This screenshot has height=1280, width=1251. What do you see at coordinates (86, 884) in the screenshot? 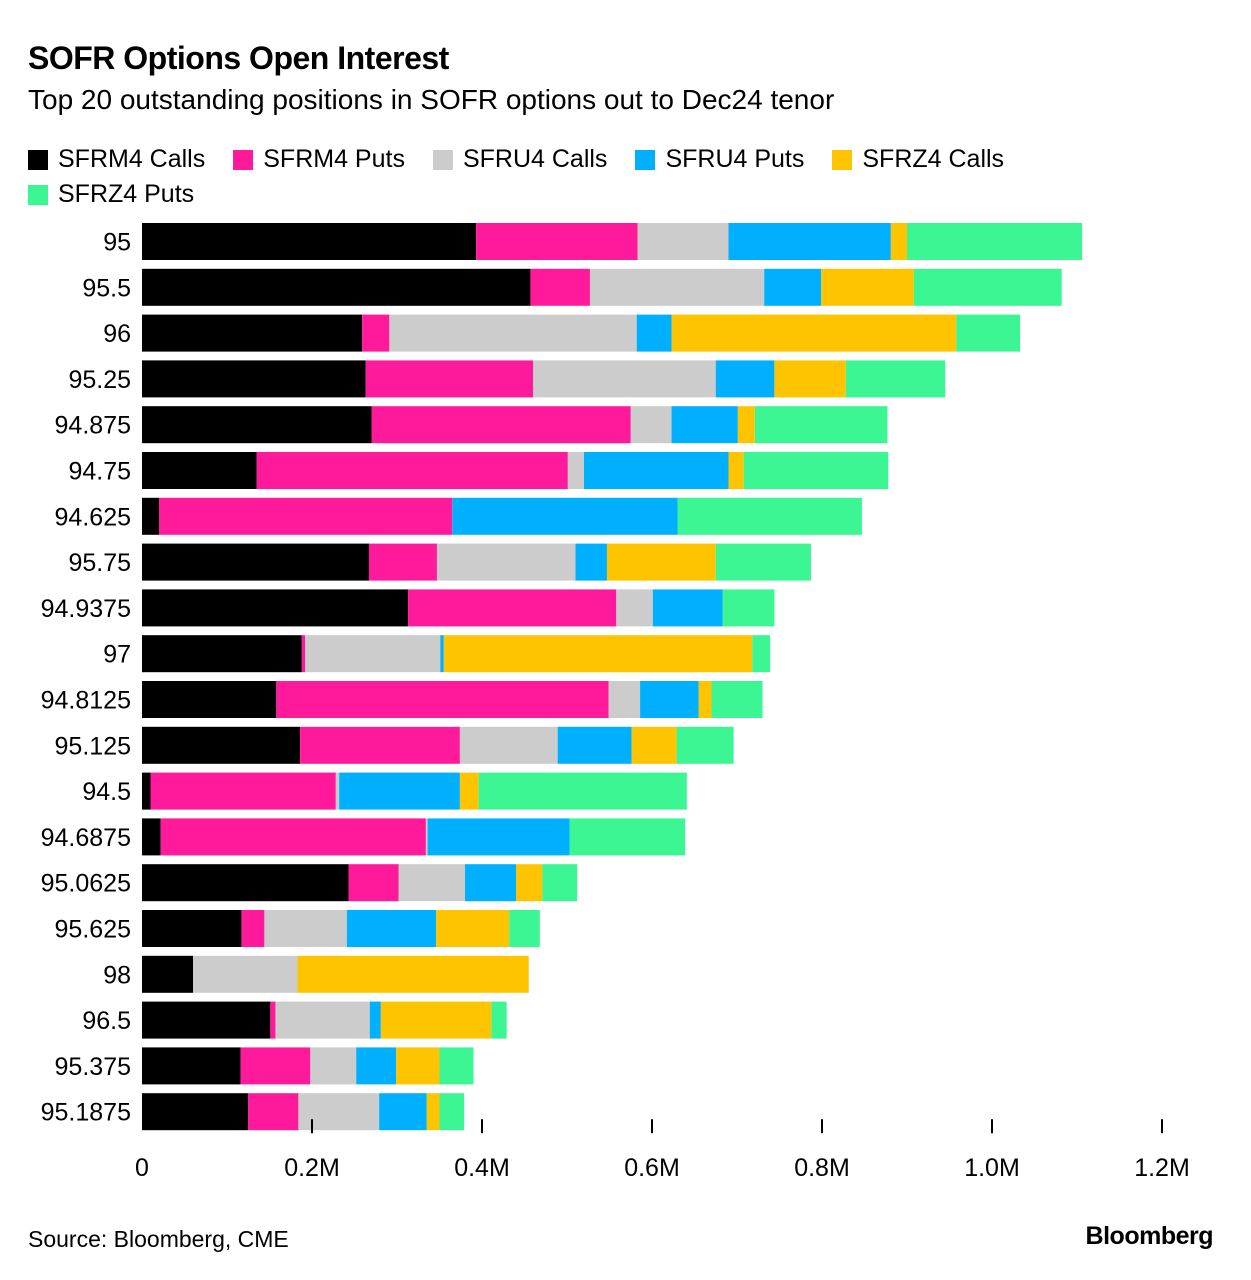
I see `category-label: 95.0625` at bounding box center [86, 884].